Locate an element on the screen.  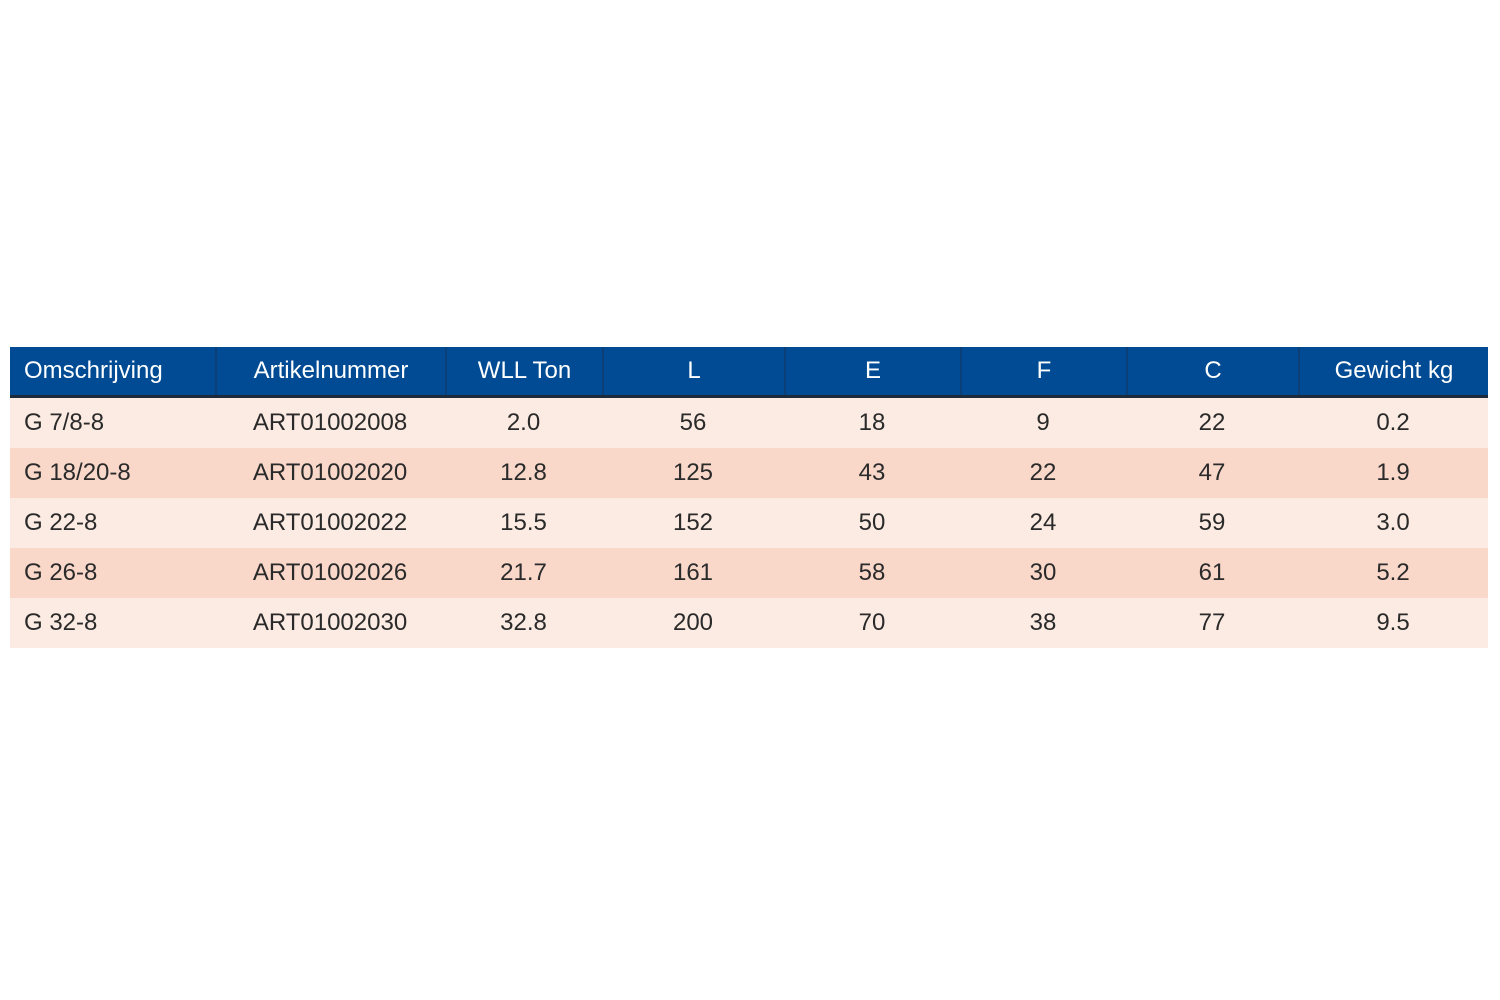
cell-f: 30 is located at coordinates (1043, 572).